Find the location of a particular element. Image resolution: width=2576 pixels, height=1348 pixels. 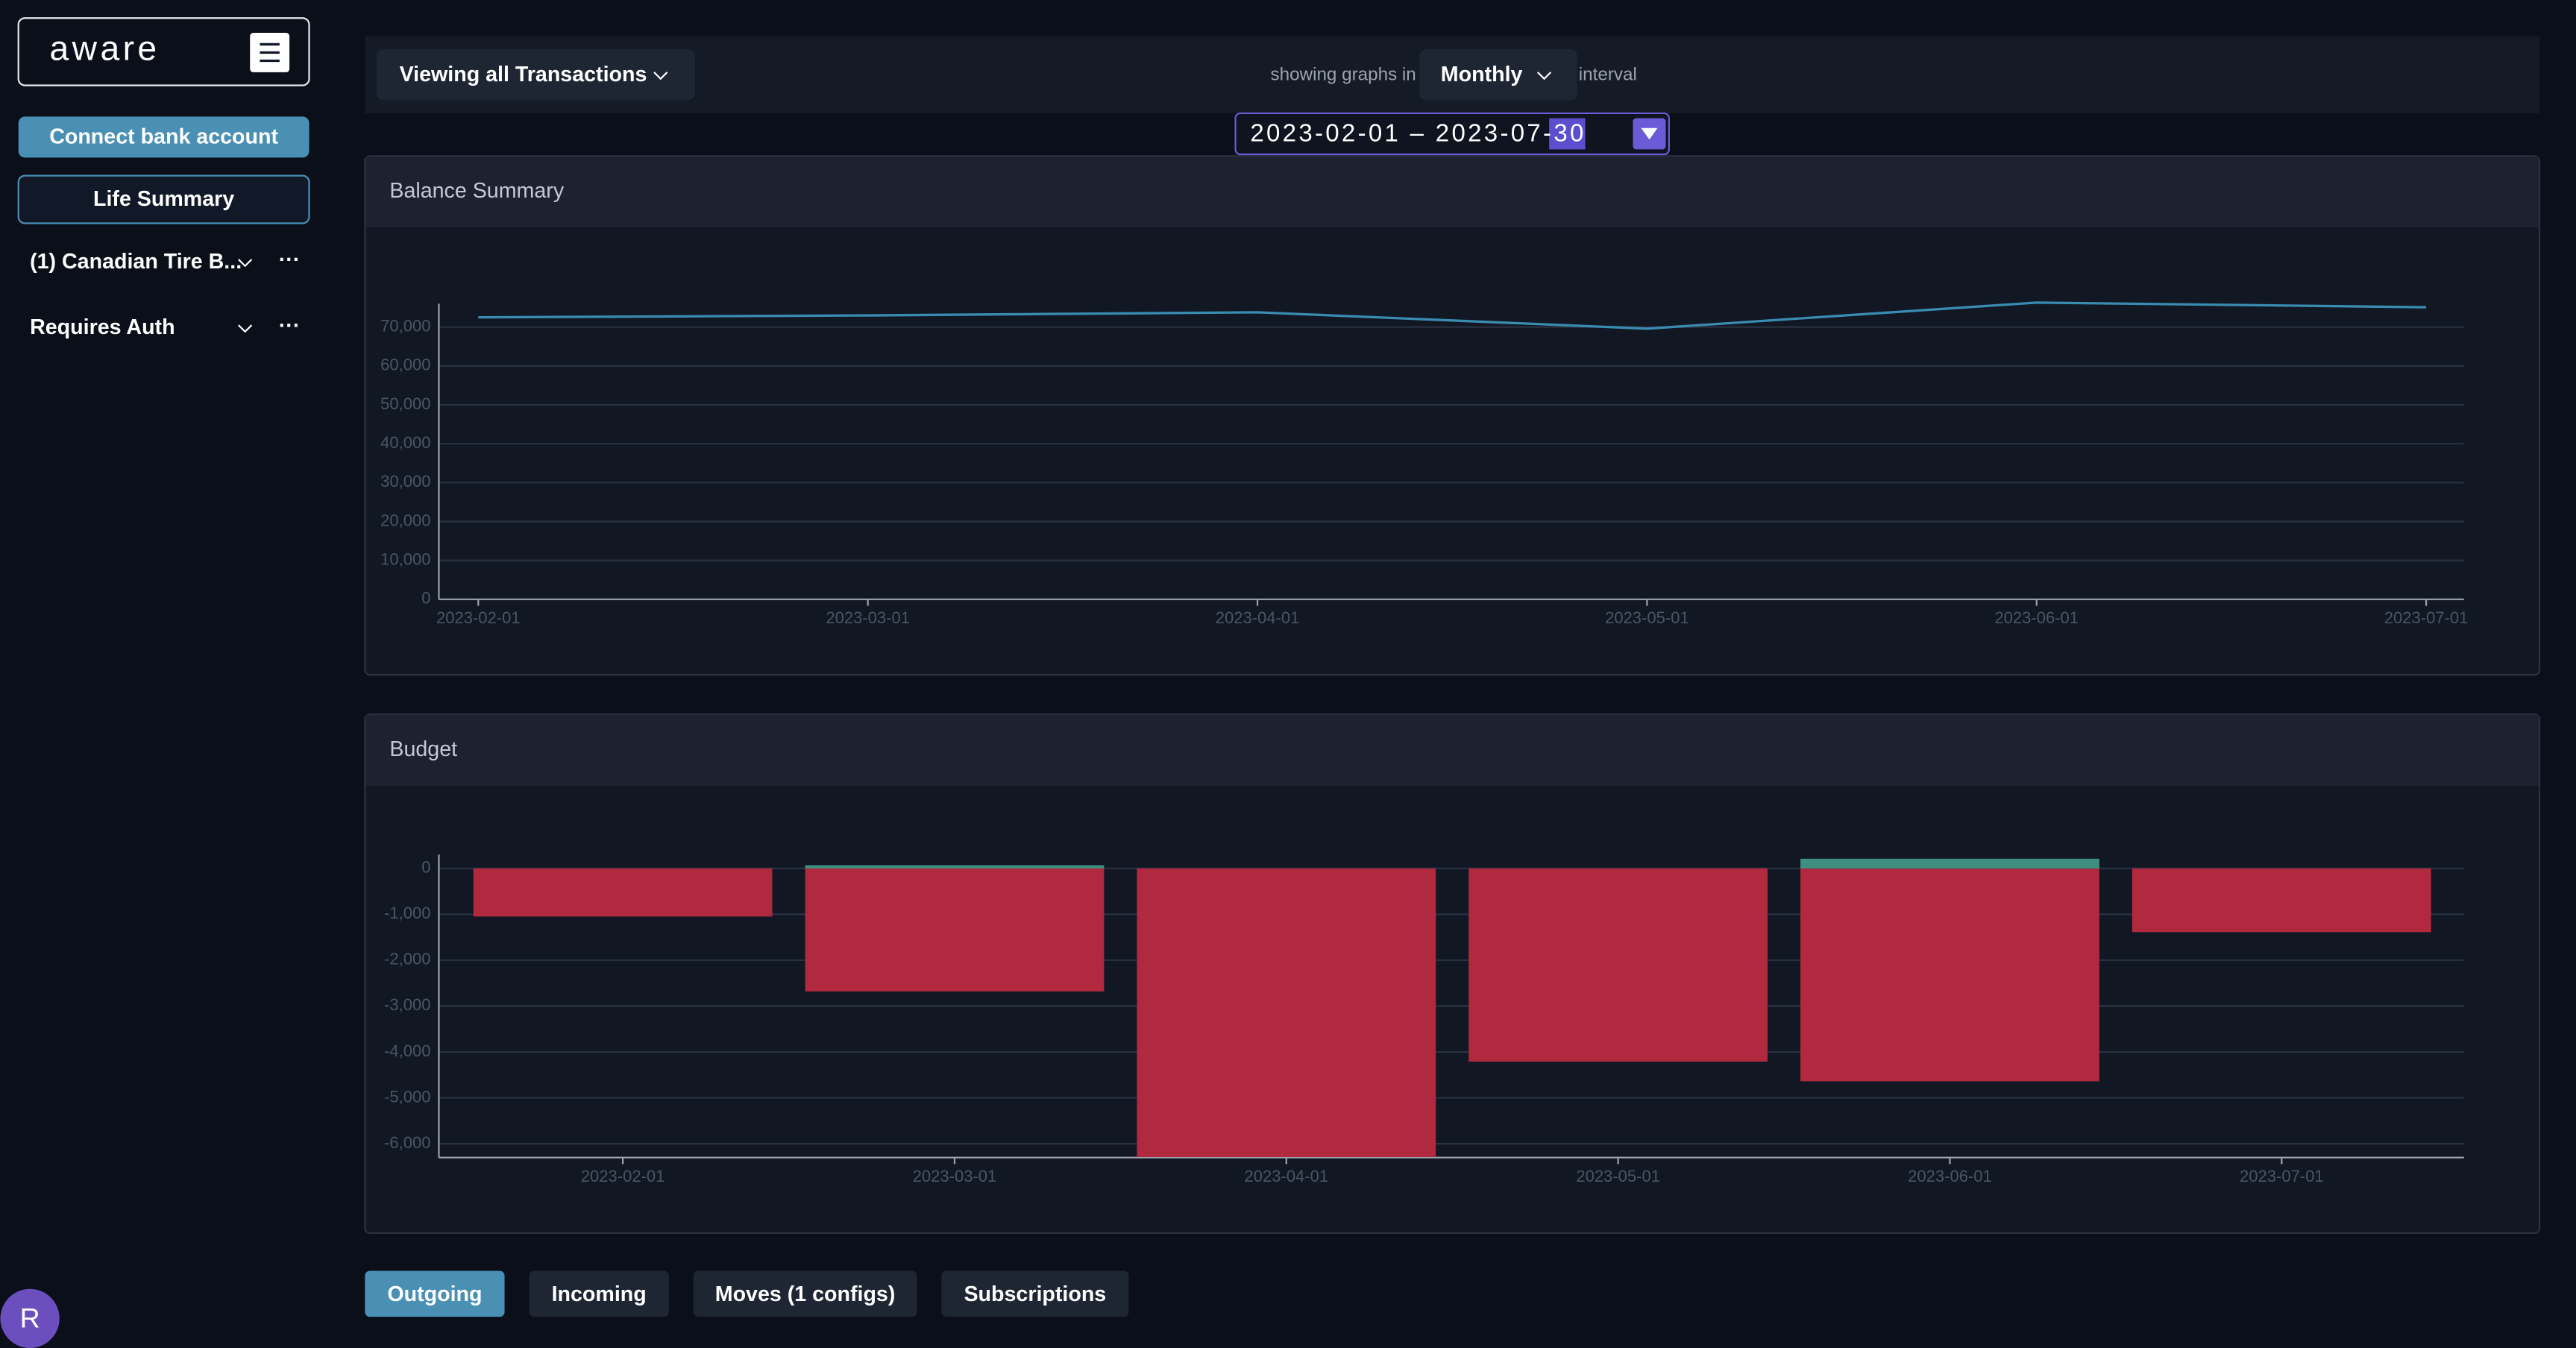

connect-button is located at coordinates (164, 137).